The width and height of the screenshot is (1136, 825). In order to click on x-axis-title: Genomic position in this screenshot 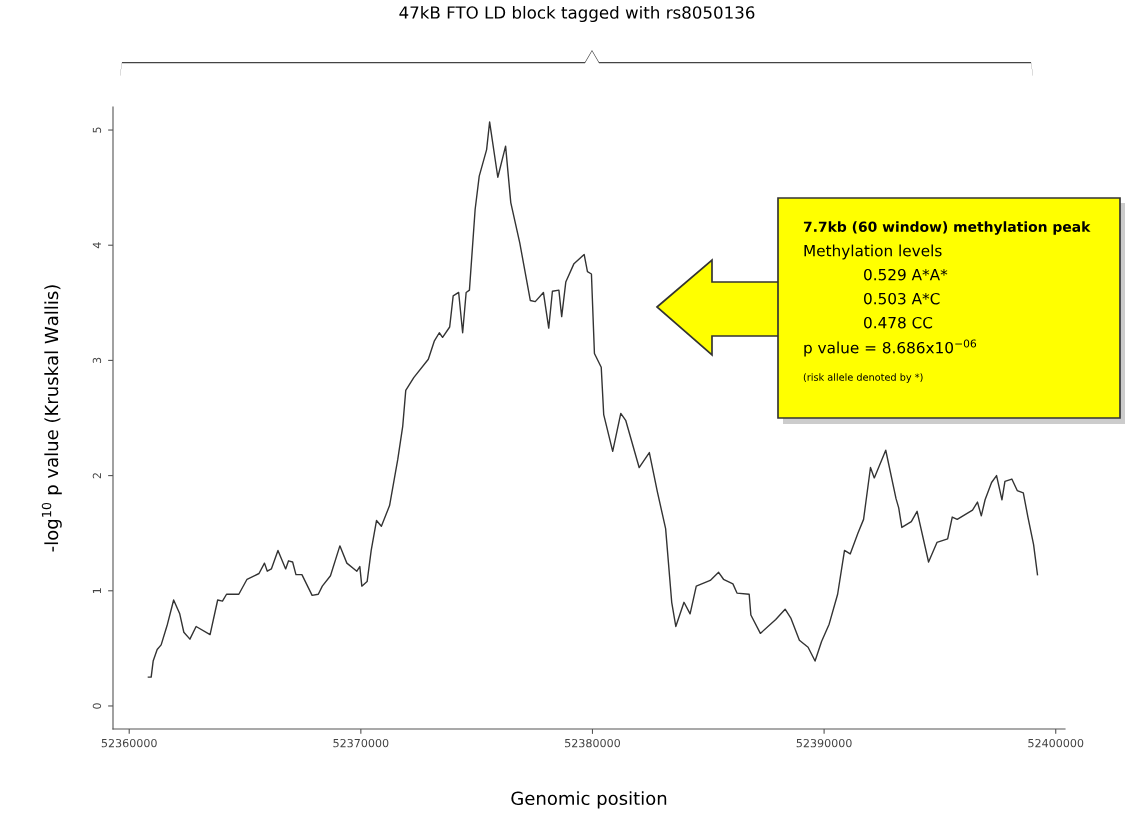, I will do `click(589, 800)`.